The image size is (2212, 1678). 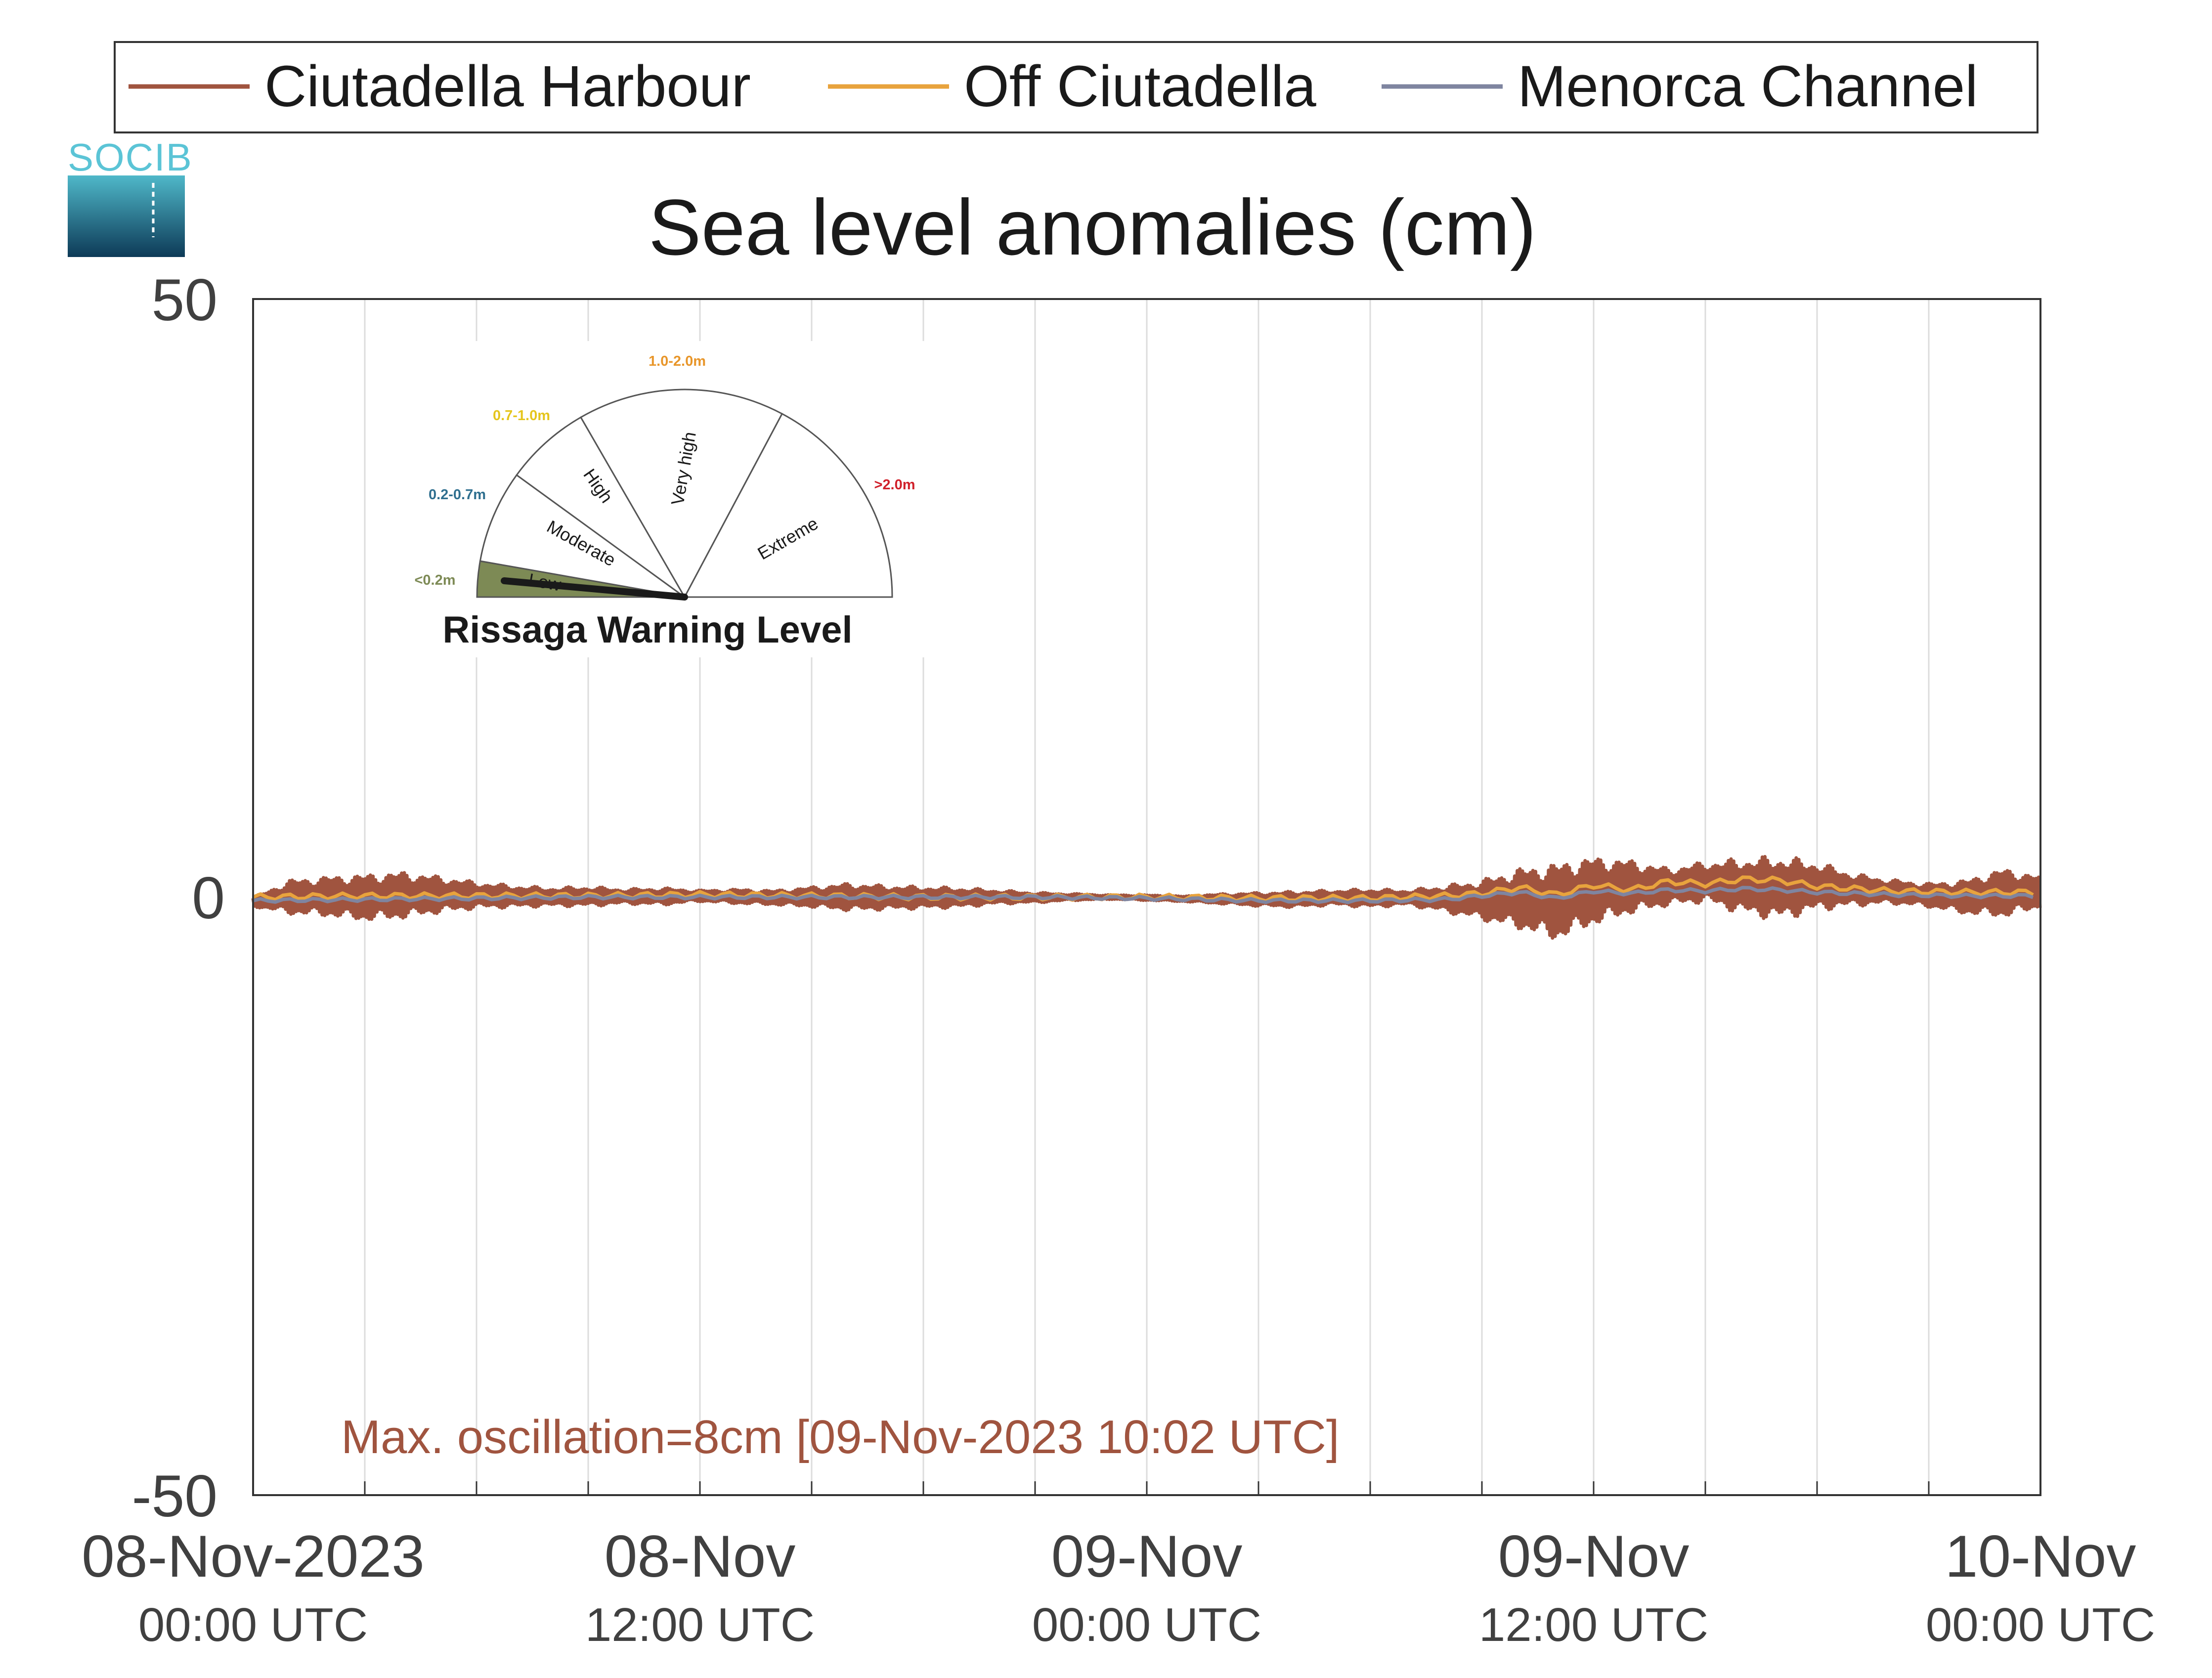 What do you see at coordinates (700, 1556) in the screenshot?
I see `x-tick-date-label: 08-Nov` at bounding box center [700, 1556].